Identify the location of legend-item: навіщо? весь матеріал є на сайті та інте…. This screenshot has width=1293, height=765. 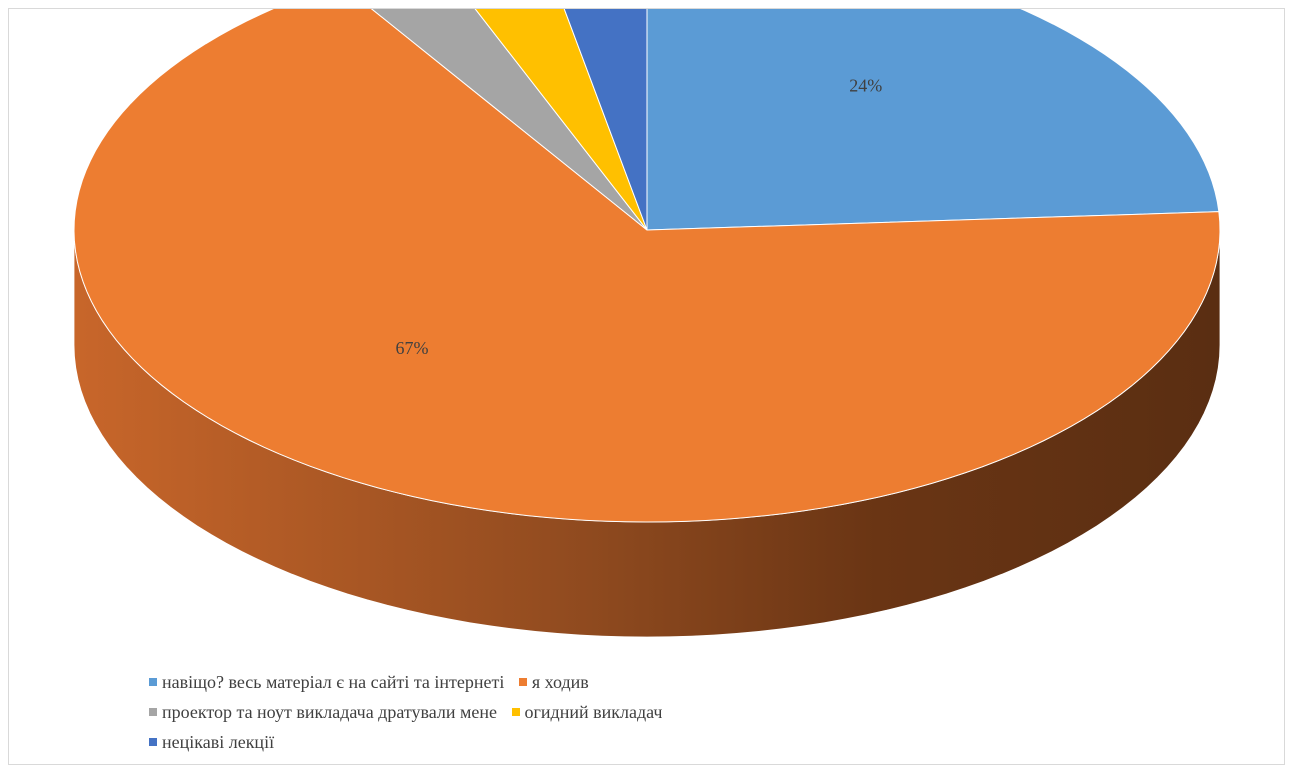
(326, 682).